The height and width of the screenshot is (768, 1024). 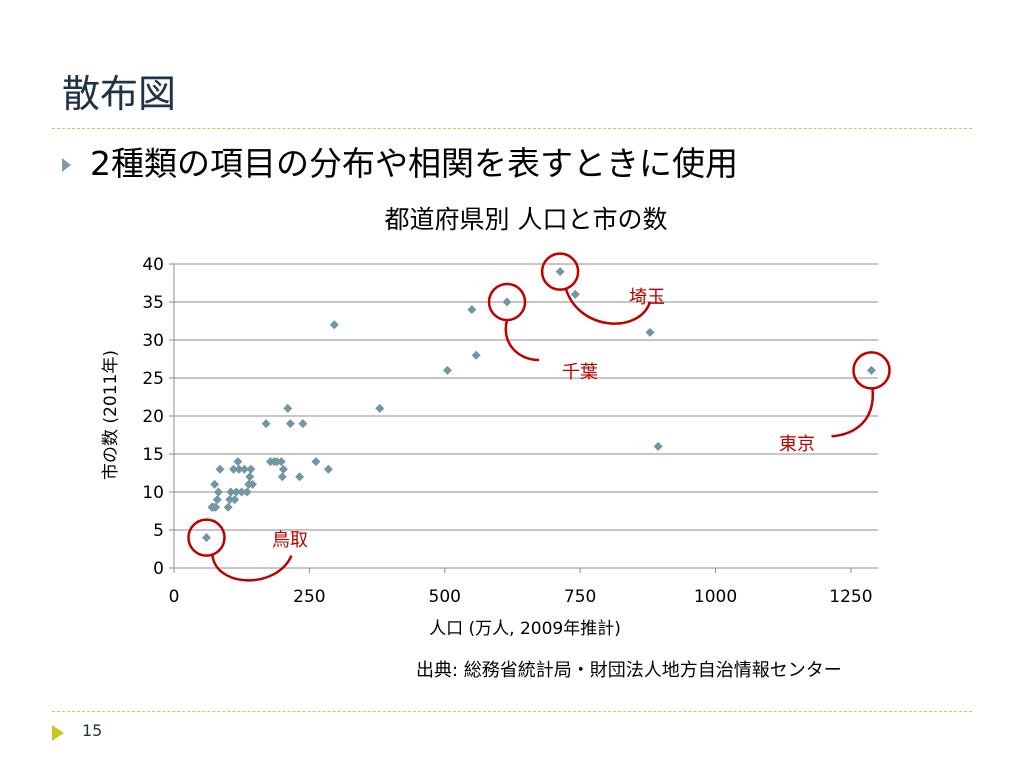 What do you see at coordinates (290, 540) in the screenshot?
I see `annotation-label: 鳥取` at bounding box center [290, 540].